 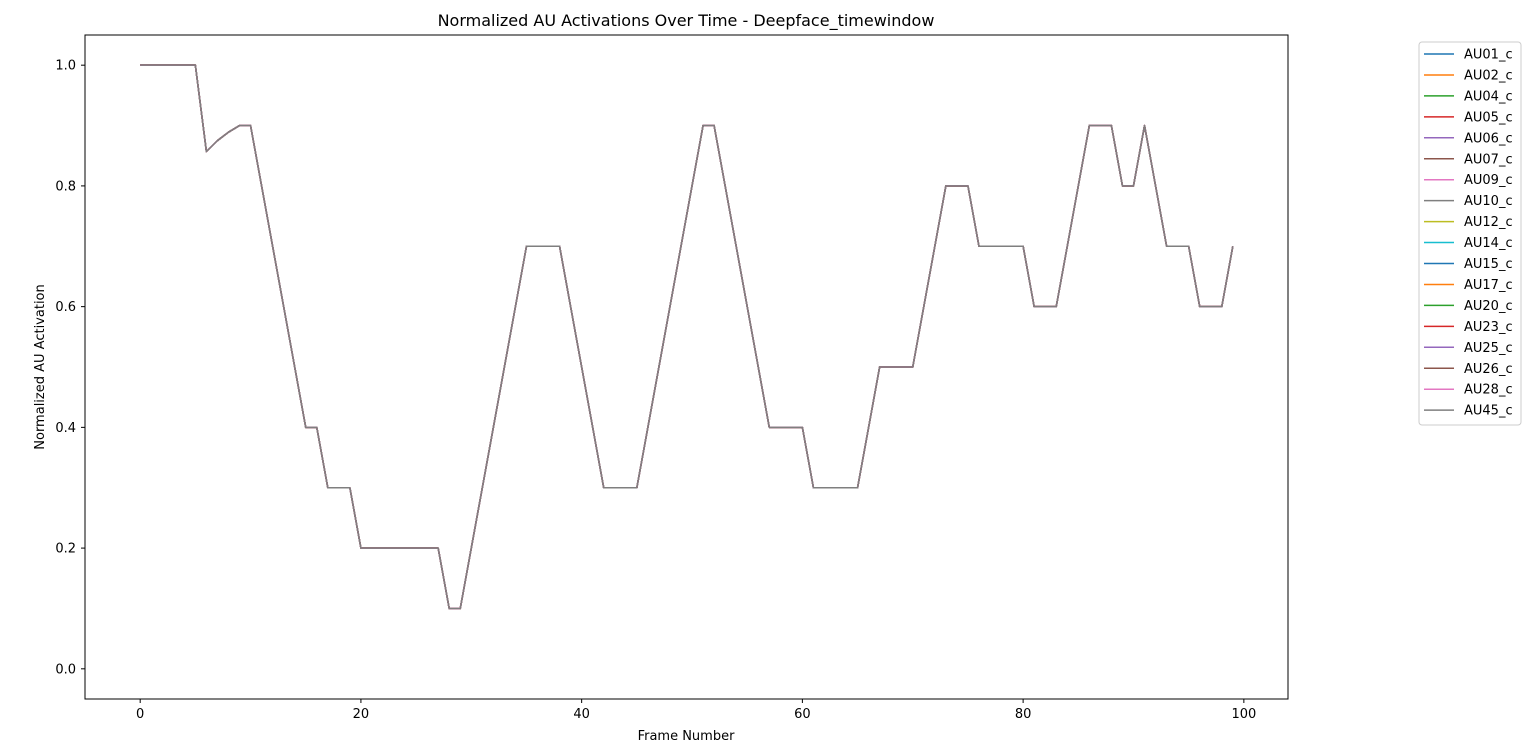 I want to click on legend-label: AU01_c, so click(x=1488, y=55).